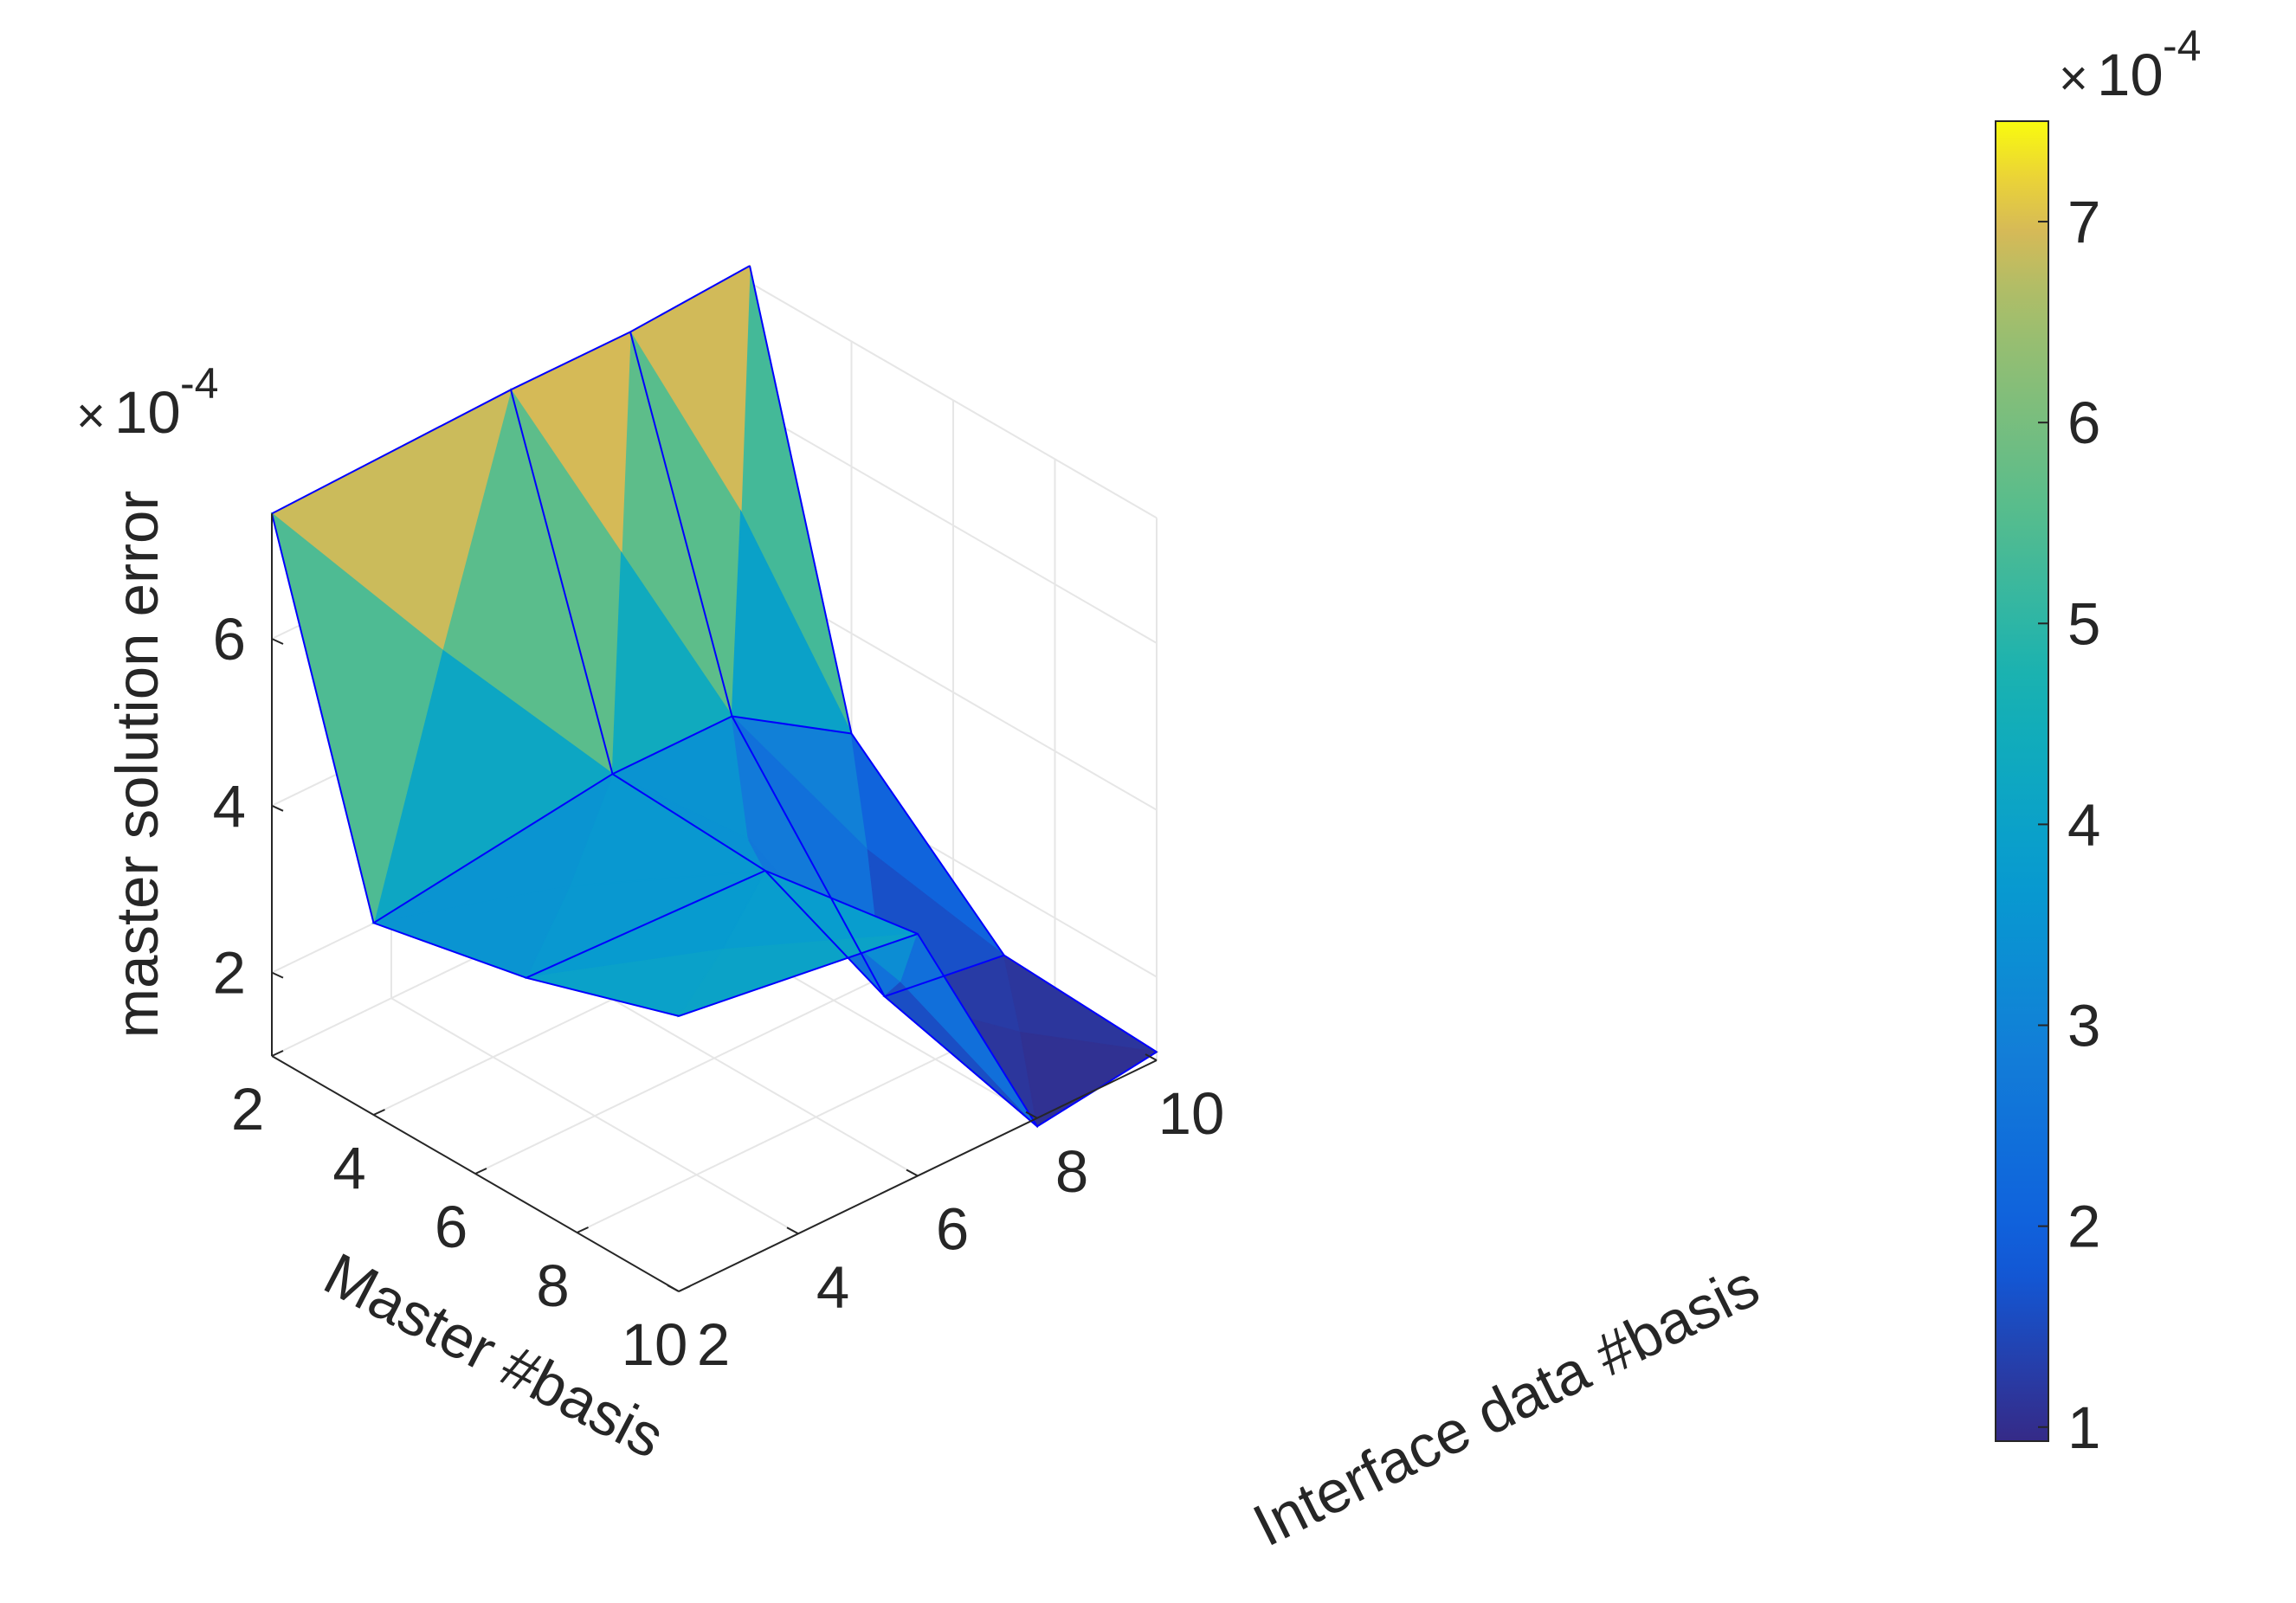  Describe the element at coordinates (552, 1285) in the screenshot. I see `x-tick-label: 8` at that location.